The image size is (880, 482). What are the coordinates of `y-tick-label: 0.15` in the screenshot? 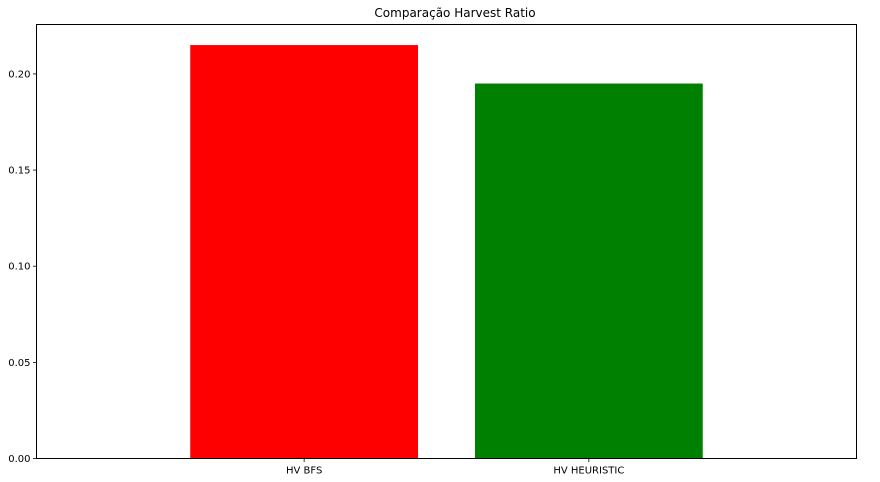 It's located at (19, 171).